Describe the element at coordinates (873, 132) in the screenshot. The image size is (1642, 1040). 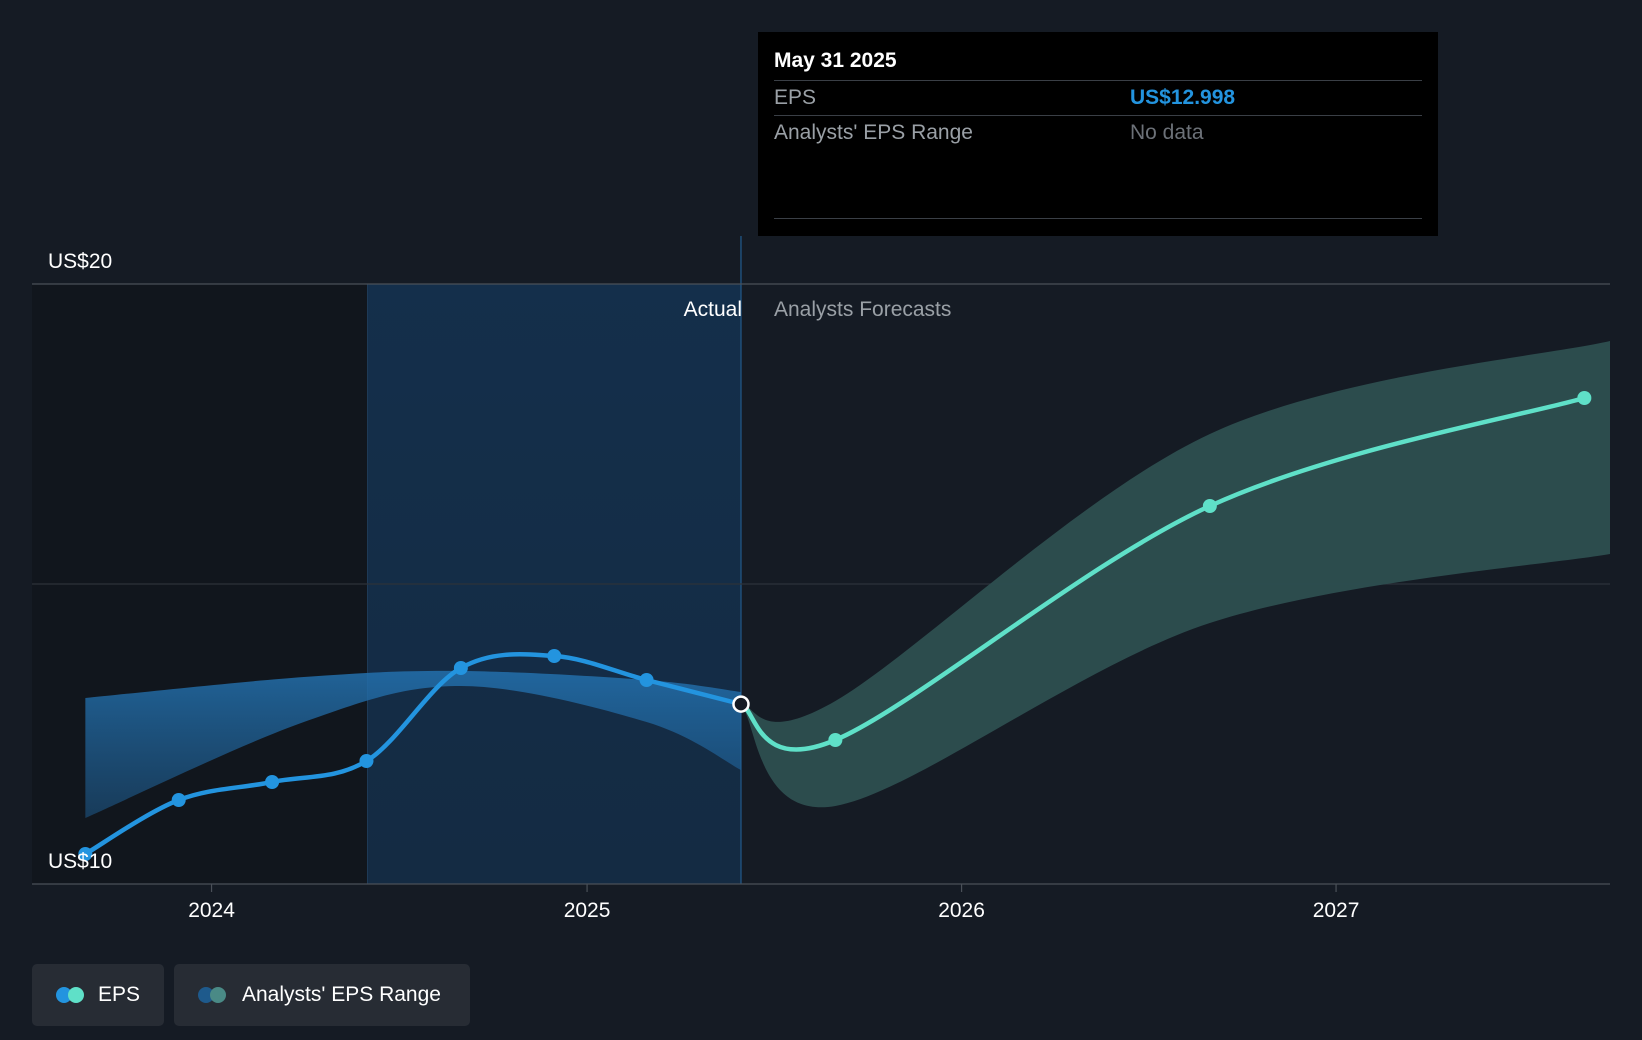
I see `tooltip-range-label: Analysts' EPS Range` at that location.